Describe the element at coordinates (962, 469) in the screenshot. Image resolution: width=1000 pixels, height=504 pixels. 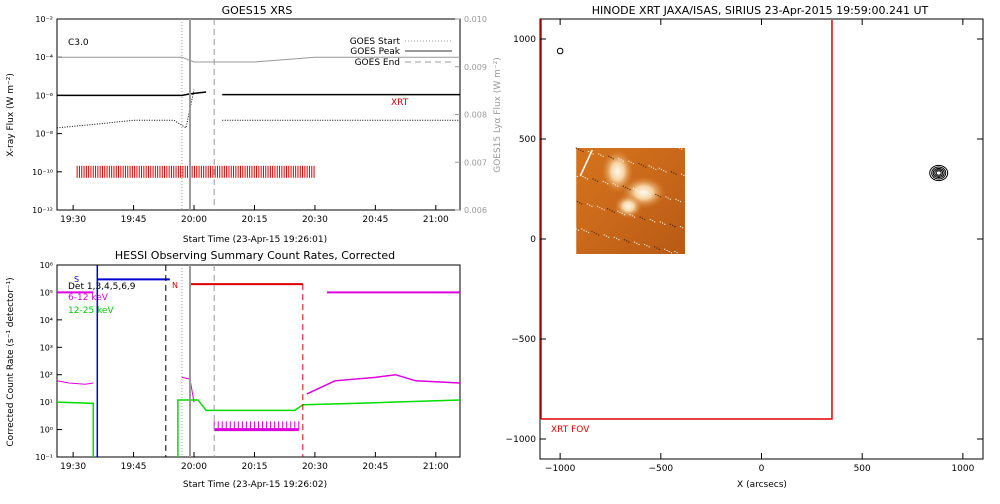
I see `xrt-x-tick-label: 1000` at that location.